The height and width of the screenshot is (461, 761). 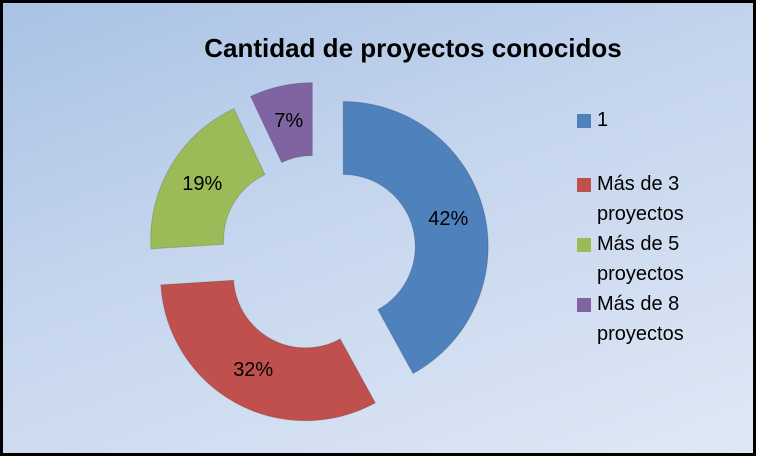 I want to click on legend-entry: 1, so click(x=650, y=120).